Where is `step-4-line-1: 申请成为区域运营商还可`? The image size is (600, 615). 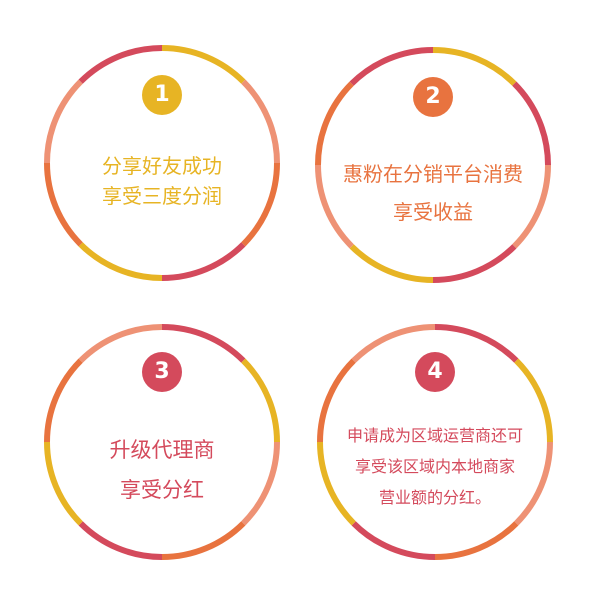 step-4-line-1: 申请成为区域运营商还可 is located at coordinates (434, 435).